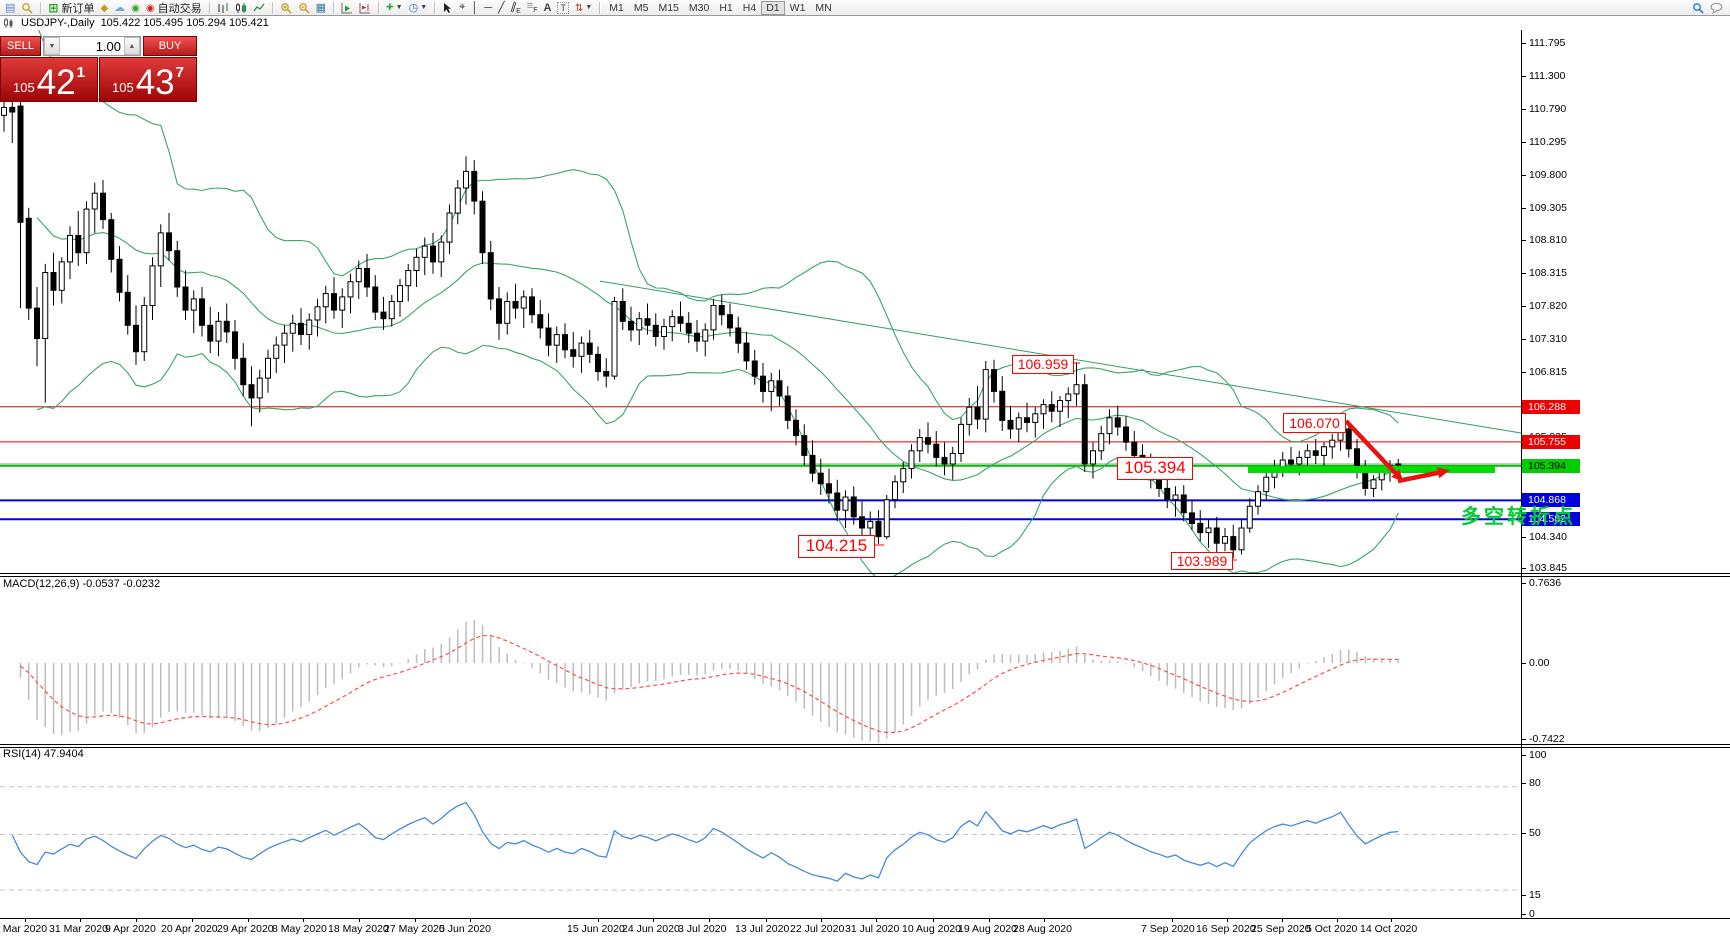  Describe the element at coordinates (1532, 914) in the screenshot. I see `rsi-tick-label: 0` at that location.